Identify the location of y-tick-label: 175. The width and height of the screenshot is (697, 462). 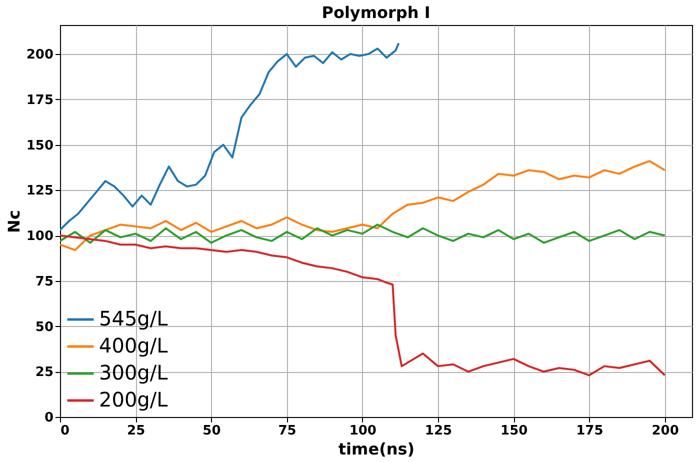
(40, 100).